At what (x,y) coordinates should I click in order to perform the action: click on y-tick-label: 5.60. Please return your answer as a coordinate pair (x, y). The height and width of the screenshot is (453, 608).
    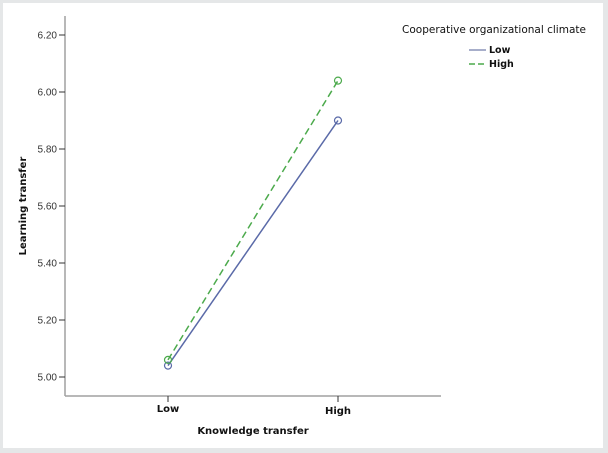
    Looking at the image, I should click on (48, 207).